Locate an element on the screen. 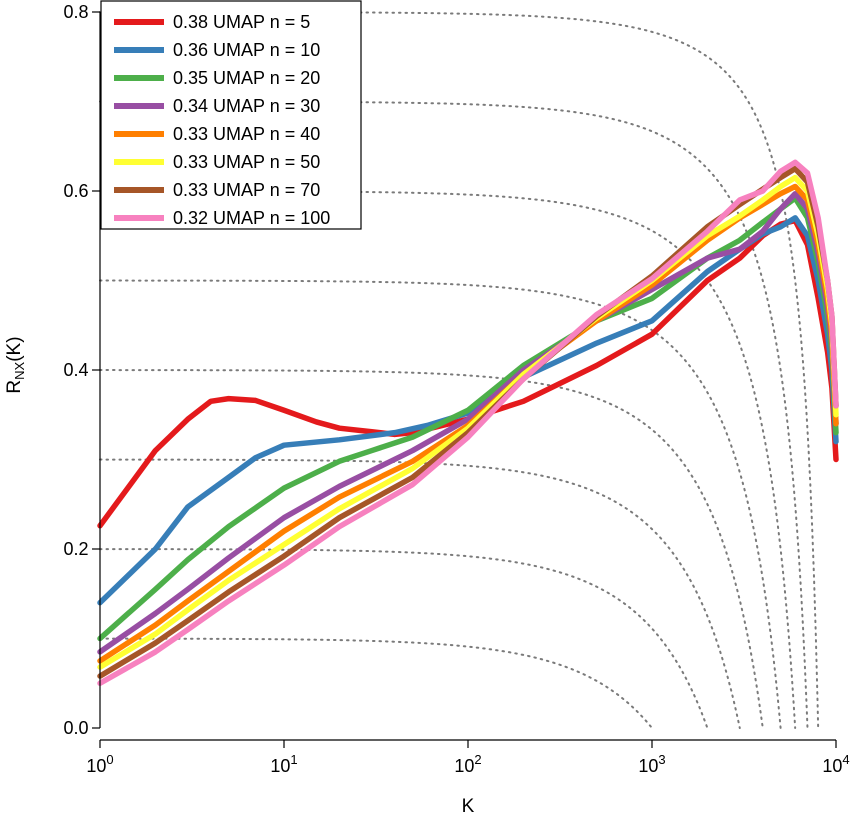  y-tick-label: 0.0 is located at coordinates (75, 728).